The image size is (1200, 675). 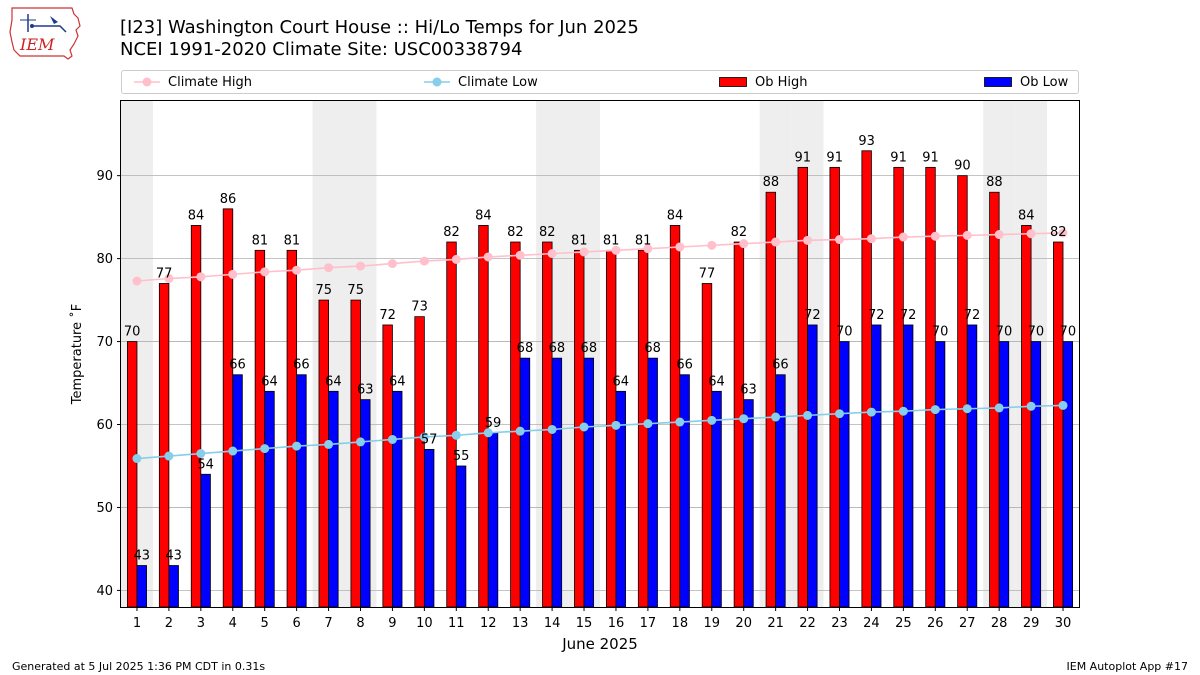 I want to click on x-axis-label: June 2025, so click(x=599, y=644).